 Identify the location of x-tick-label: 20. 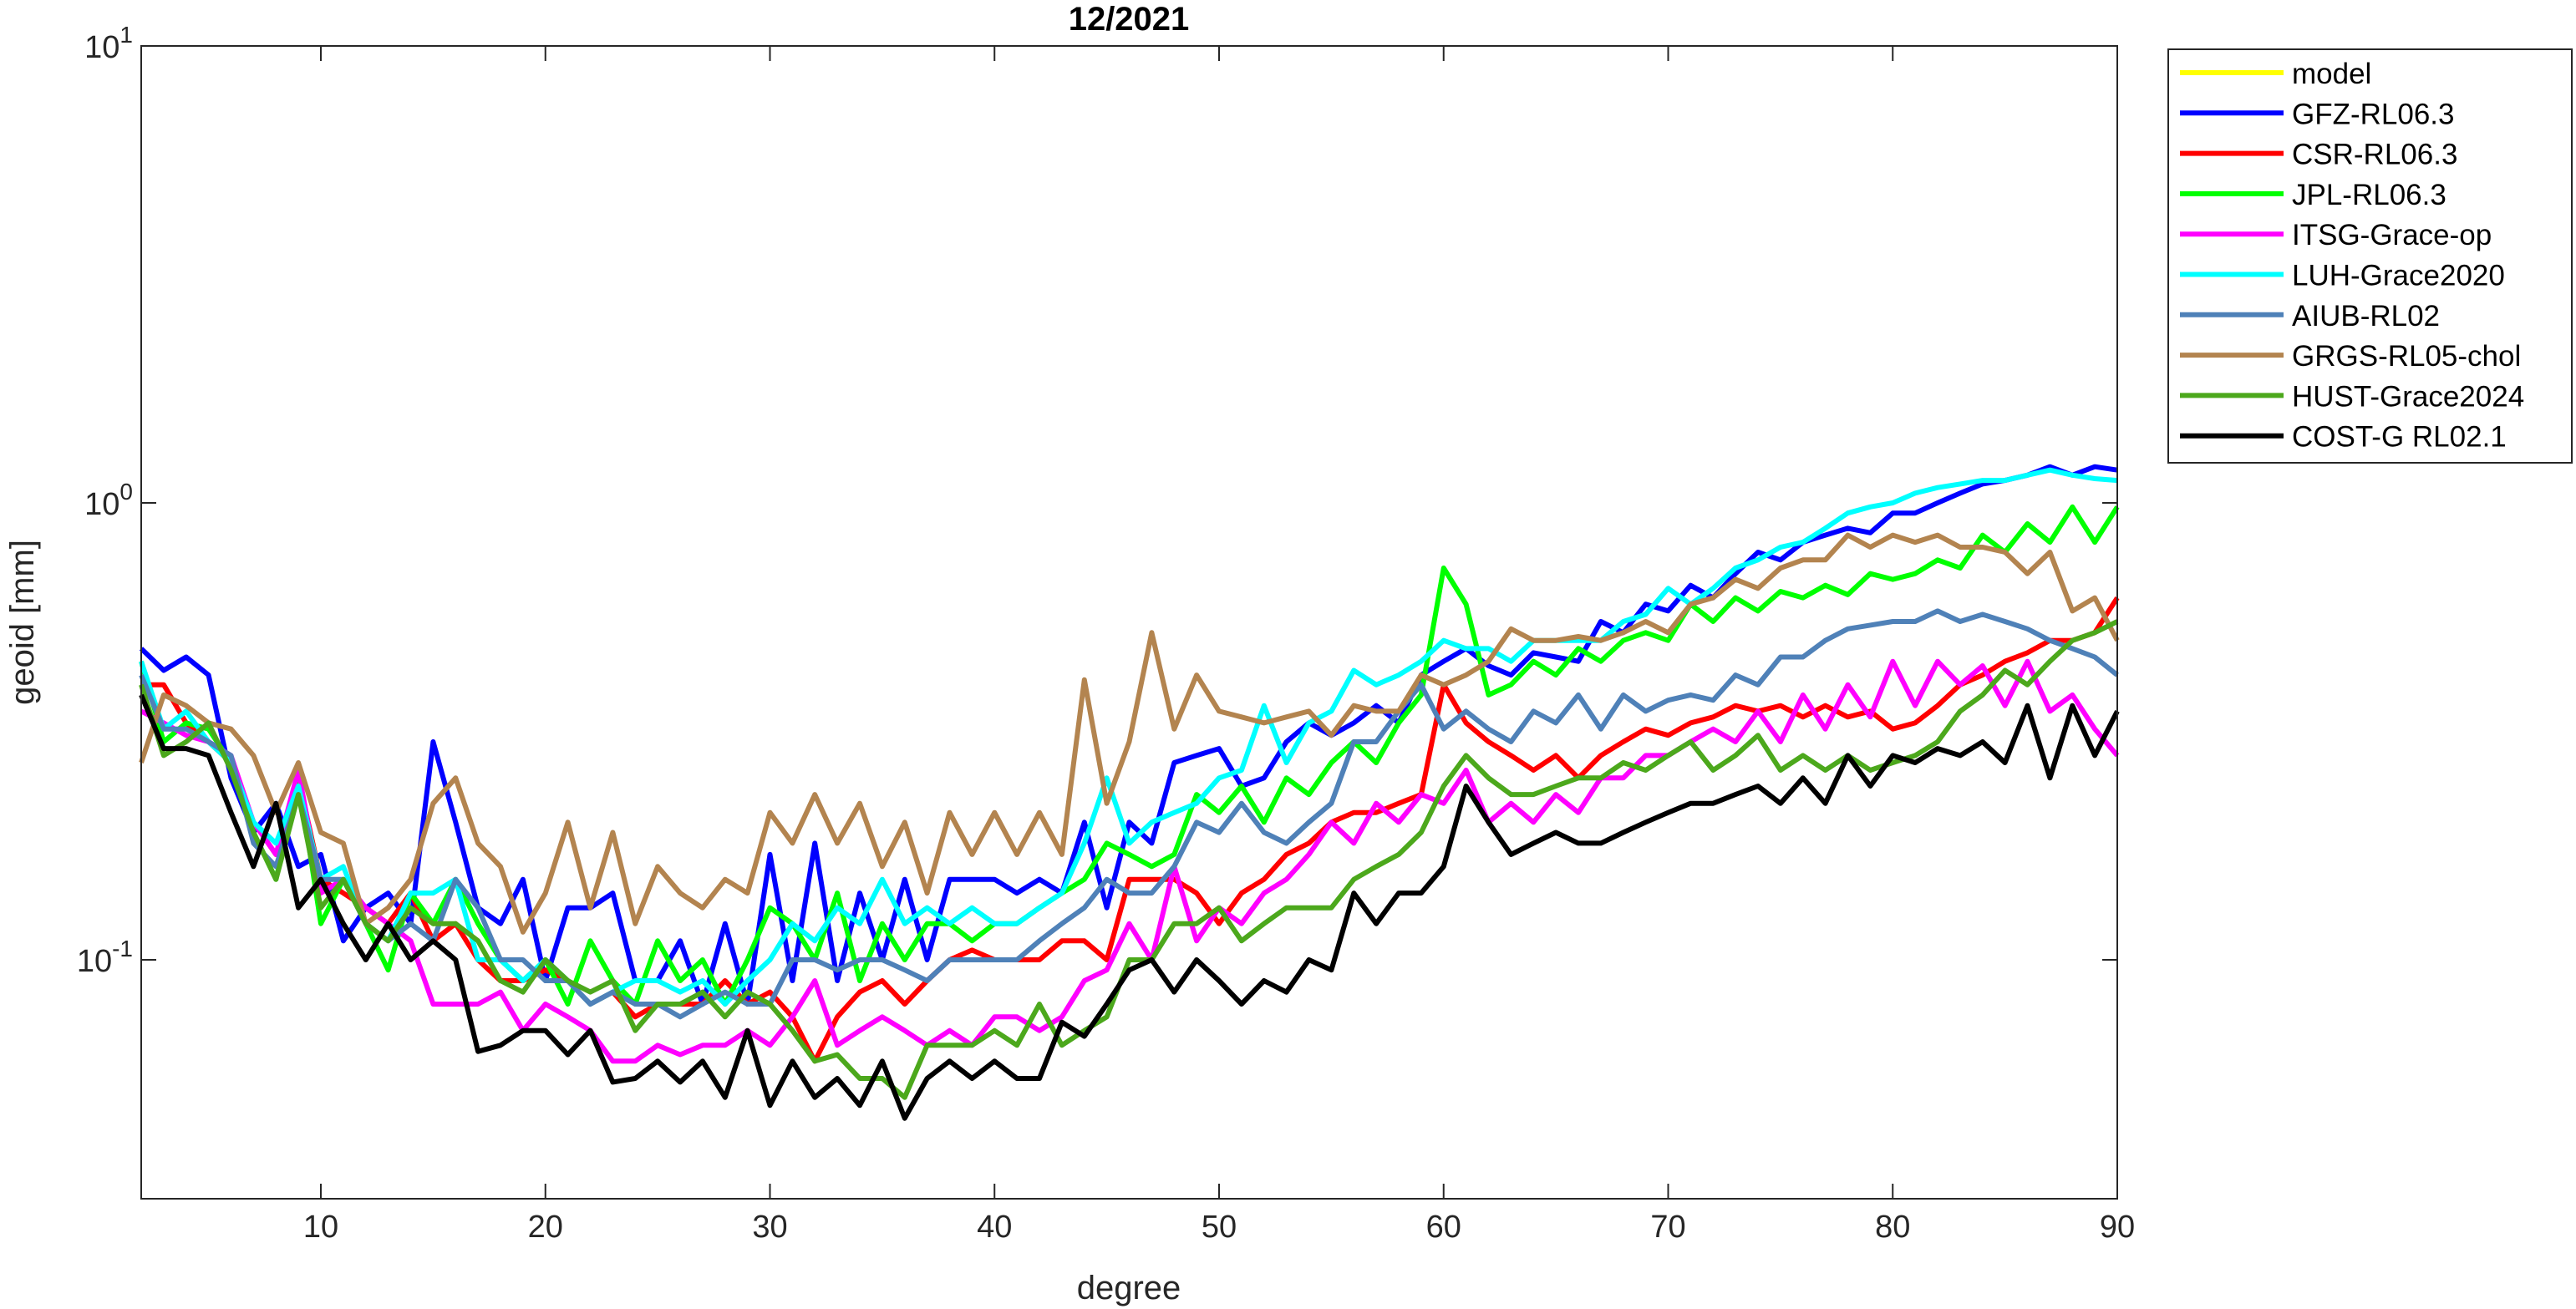
(545, 1227).